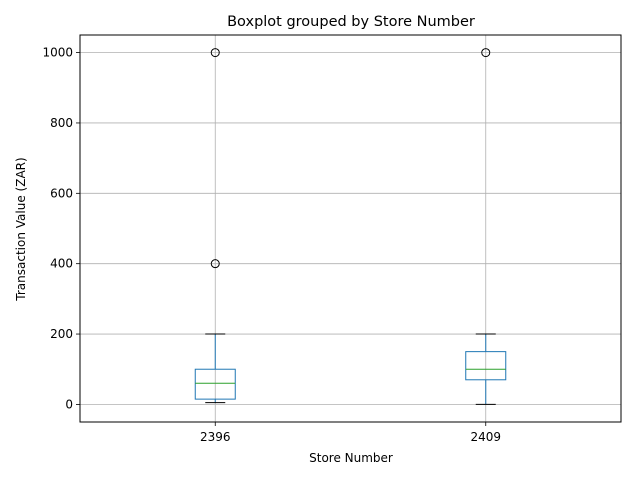 This screenshot has height=480, width=640. What do you see at coordinates (351, 22) in the screenshot?
I see `chart-title: Boxplot grouped by Store Number` at bounding box center [351, 22].